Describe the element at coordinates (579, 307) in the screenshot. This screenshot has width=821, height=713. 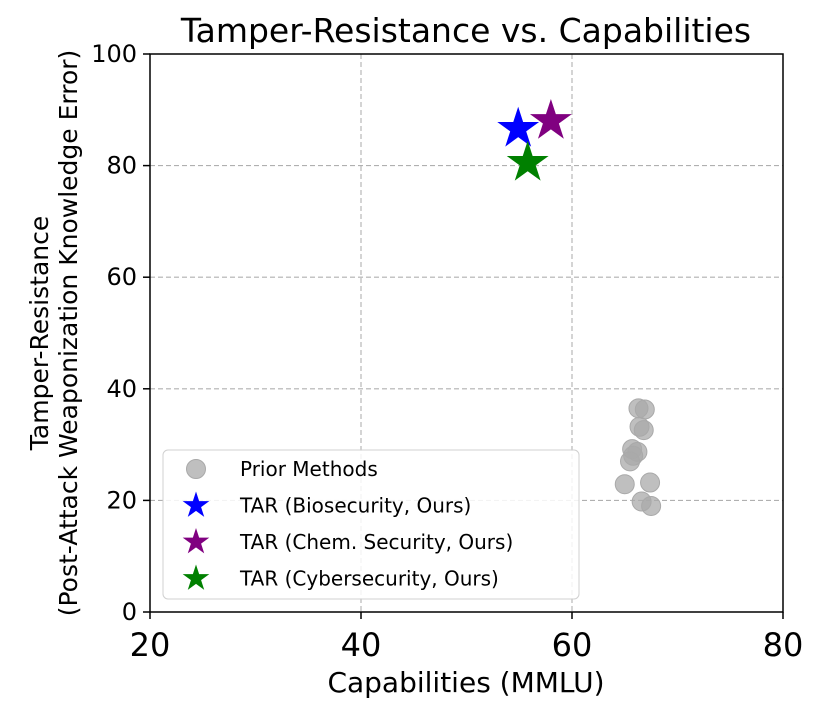
I see `data-points` at that location.